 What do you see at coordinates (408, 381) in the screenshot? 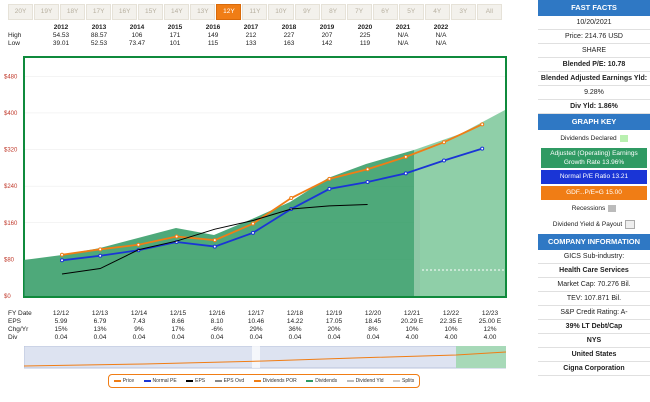
I see `legend-label: Splits` at bounding box center [408, 381].